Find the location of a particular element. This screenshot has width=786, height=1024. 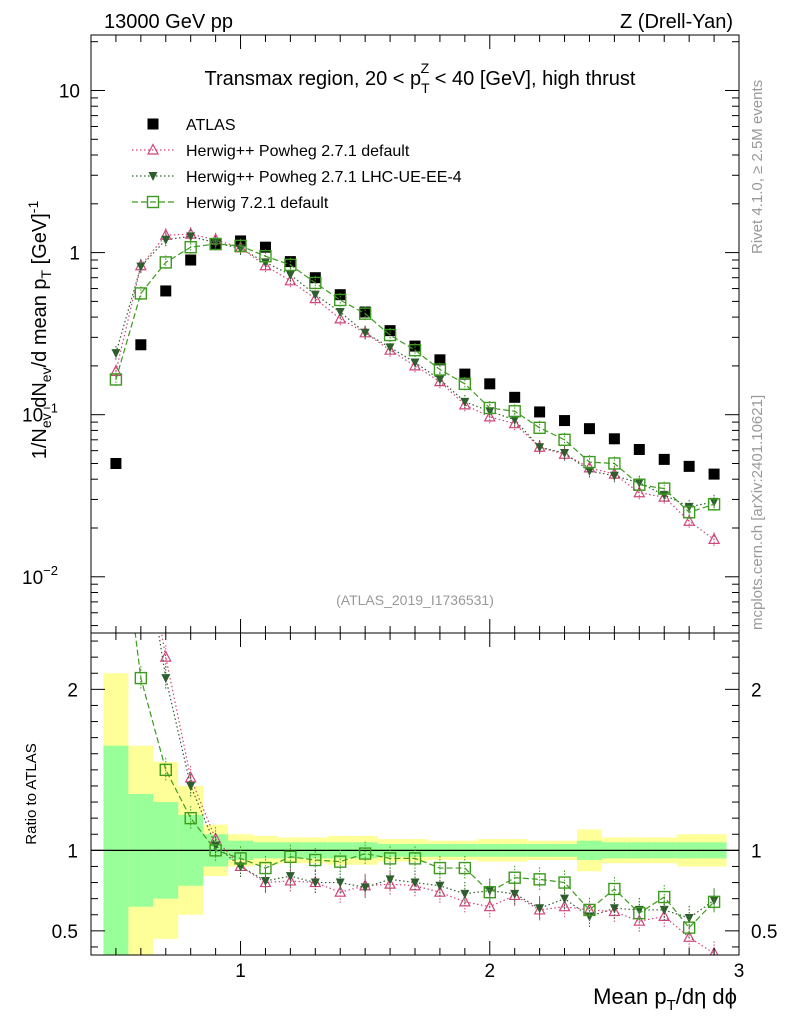

ratio-y-tick-label: 0.5 is located at coordinates (65, 932).